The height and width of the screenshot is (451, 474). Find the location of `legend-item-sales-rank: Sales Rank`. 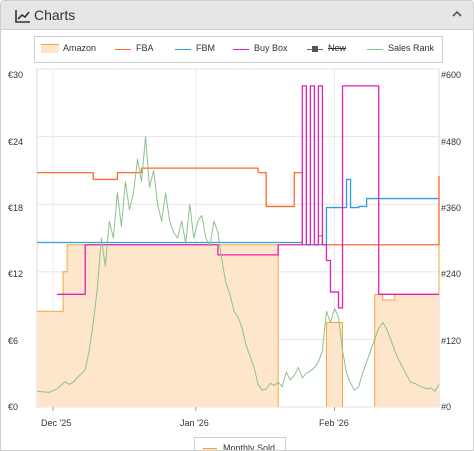

legend-item-sales-rank: Sales Rank is located at coordinates (403, 49).